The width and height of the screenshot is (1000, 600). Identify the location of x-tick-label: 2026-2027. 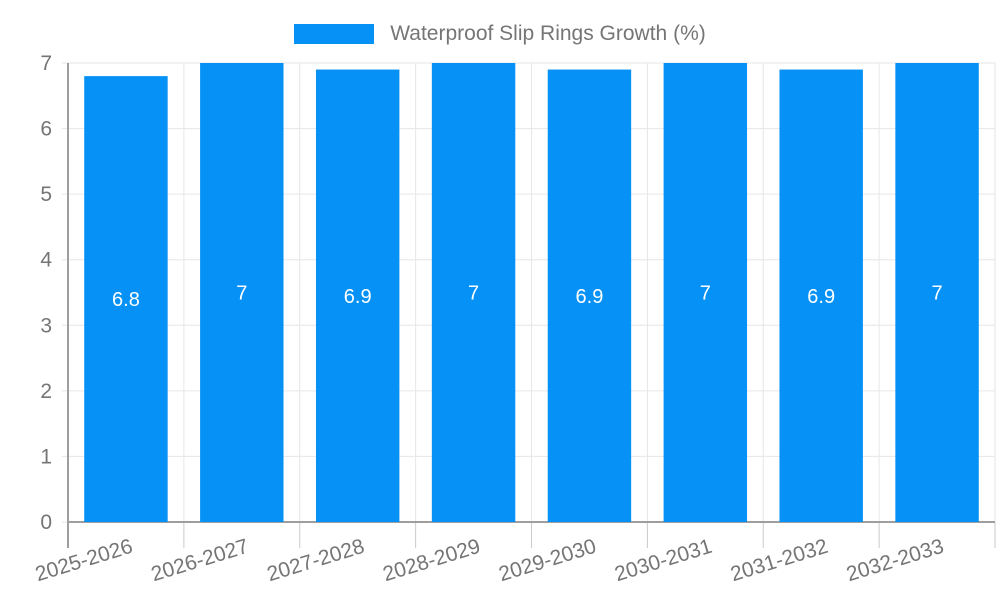
(200, 560).